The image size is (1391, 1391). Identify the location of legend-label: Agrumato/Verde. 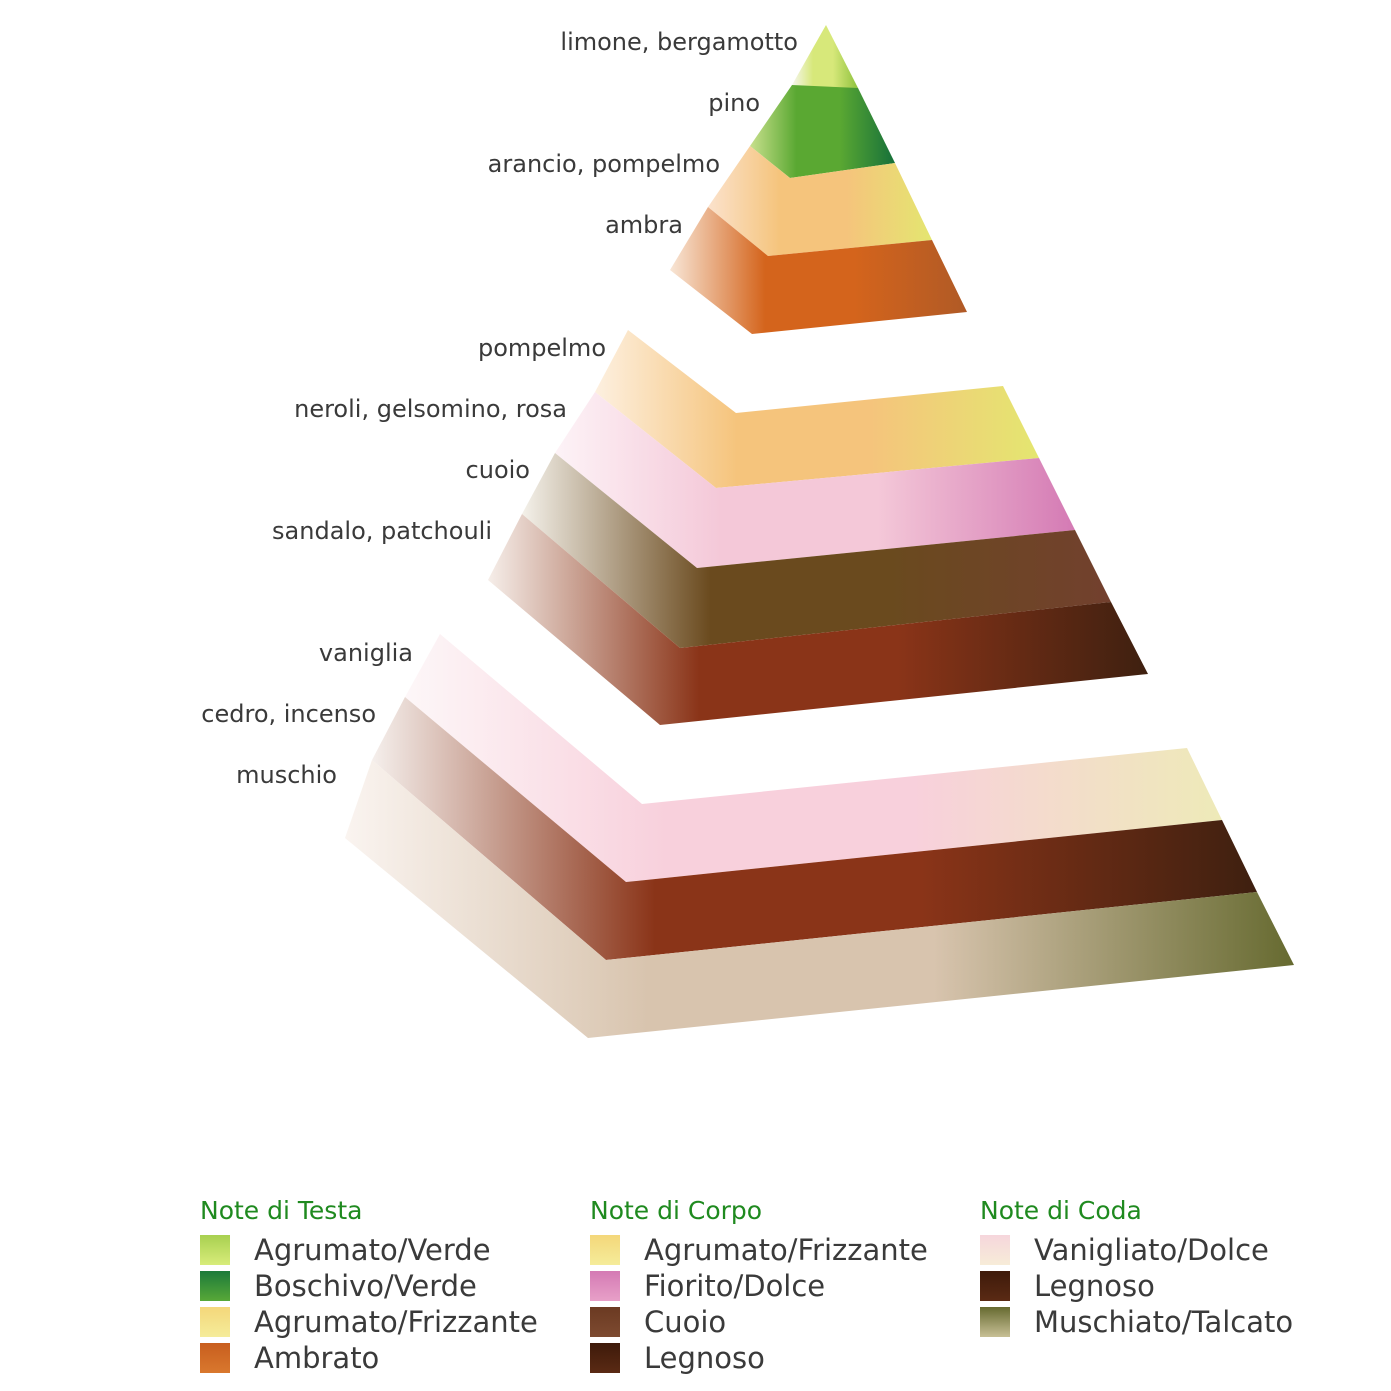
(372, 1250).